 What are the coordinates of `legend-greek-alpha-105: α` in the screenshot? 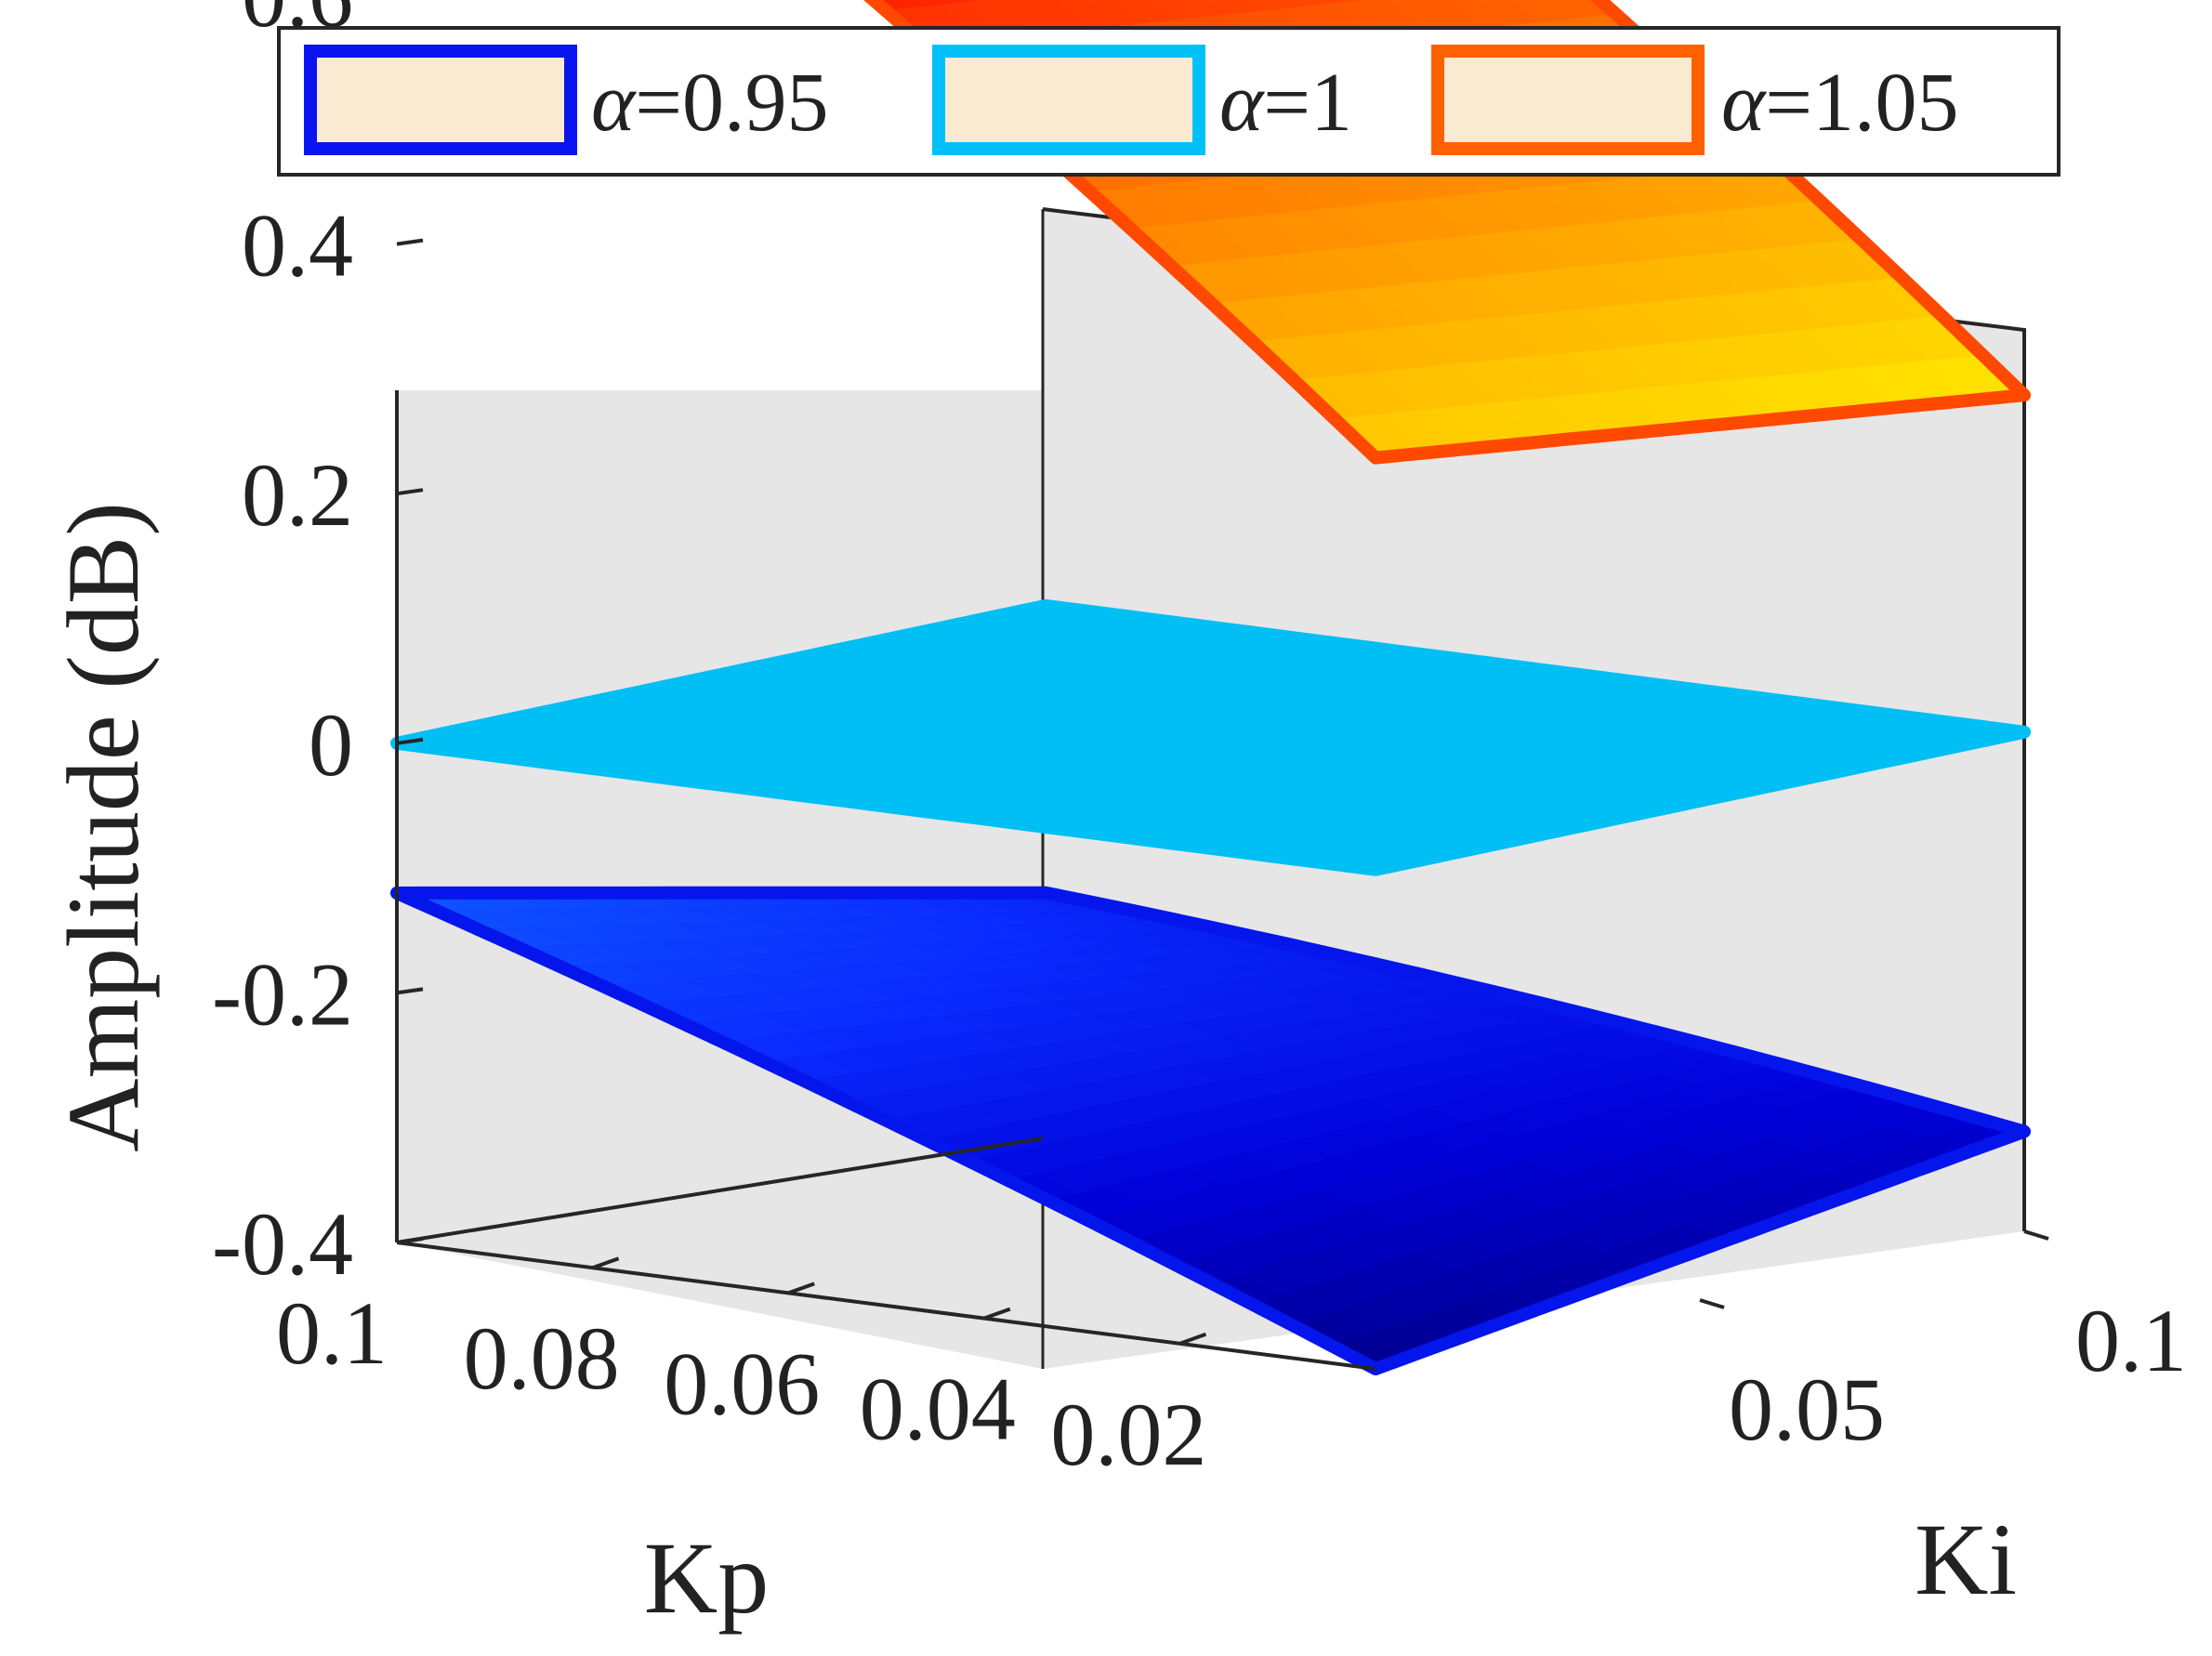 It's located at (1744, 103).